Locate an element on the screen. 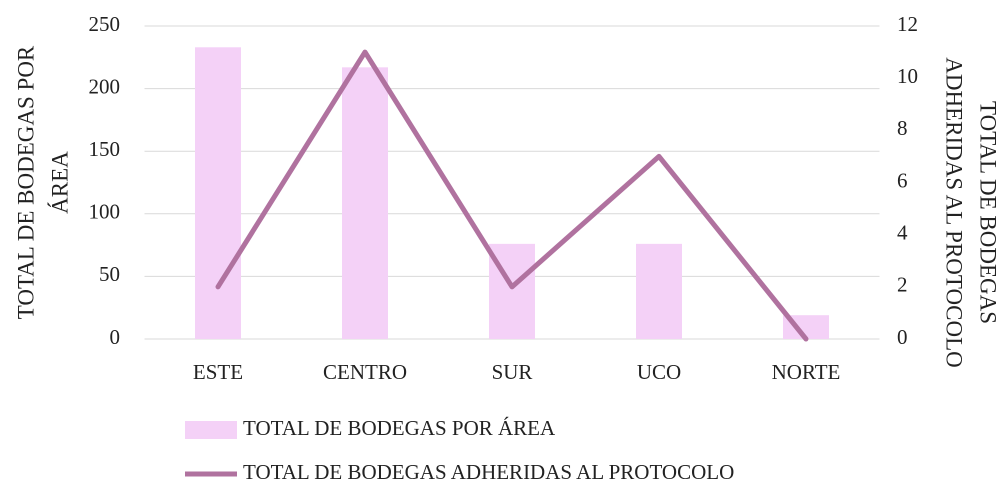  y-tick-label: 250 is located at coordinates (105, 24).